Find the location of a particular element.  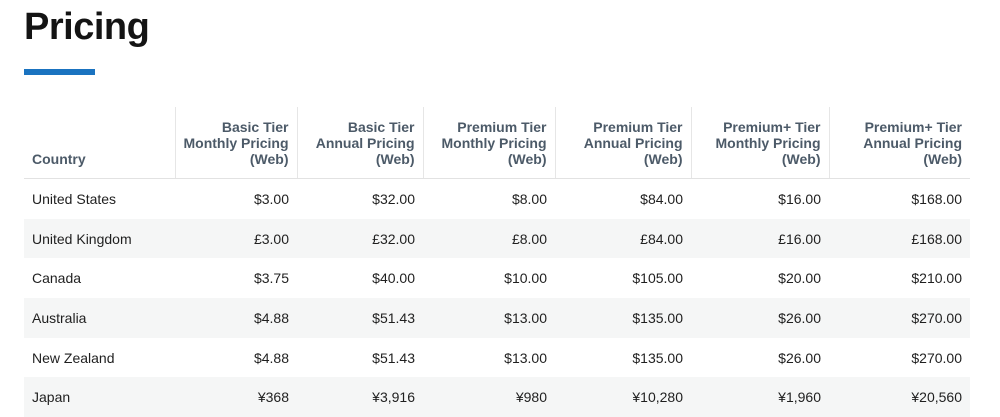

cell-price: ¥3,916 is located at coordinates (360, 397).